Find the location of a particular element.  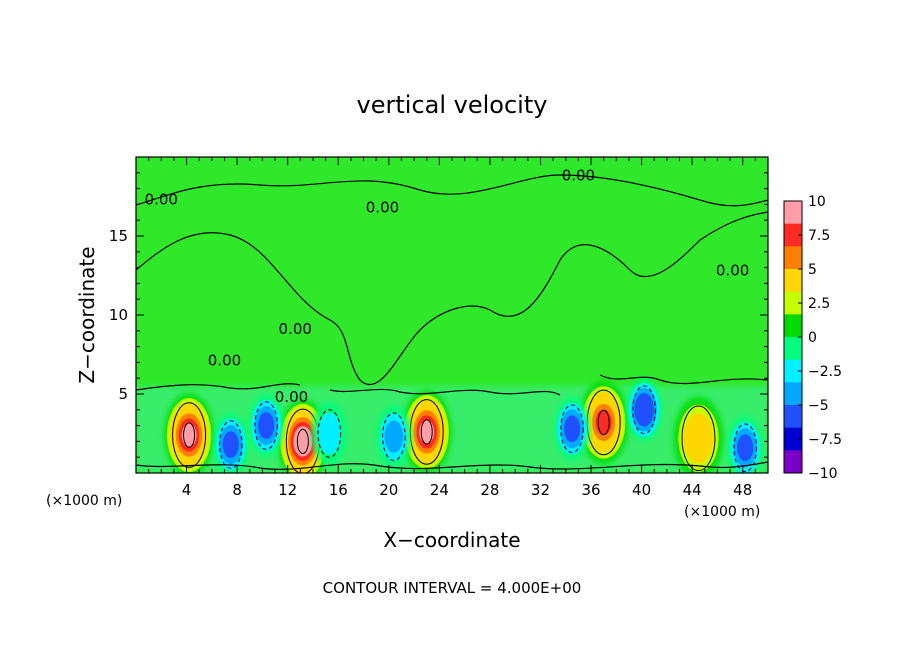

y-tick-label: 15 is located at coordinates (118, 236).